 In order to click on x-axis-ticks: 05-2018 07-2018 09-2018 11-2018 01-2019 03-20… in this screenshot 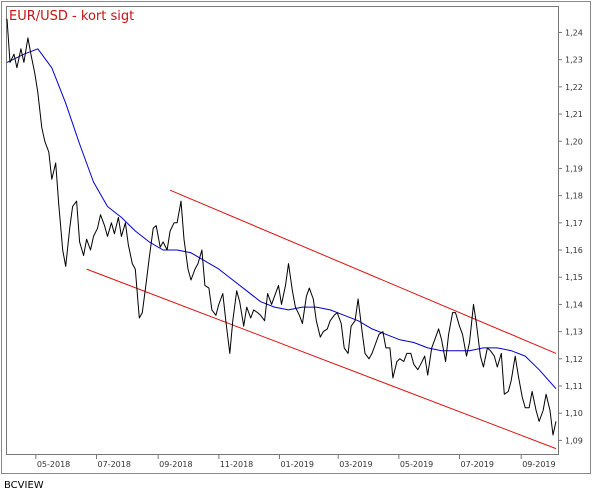, I will do `click(295, 462)`.